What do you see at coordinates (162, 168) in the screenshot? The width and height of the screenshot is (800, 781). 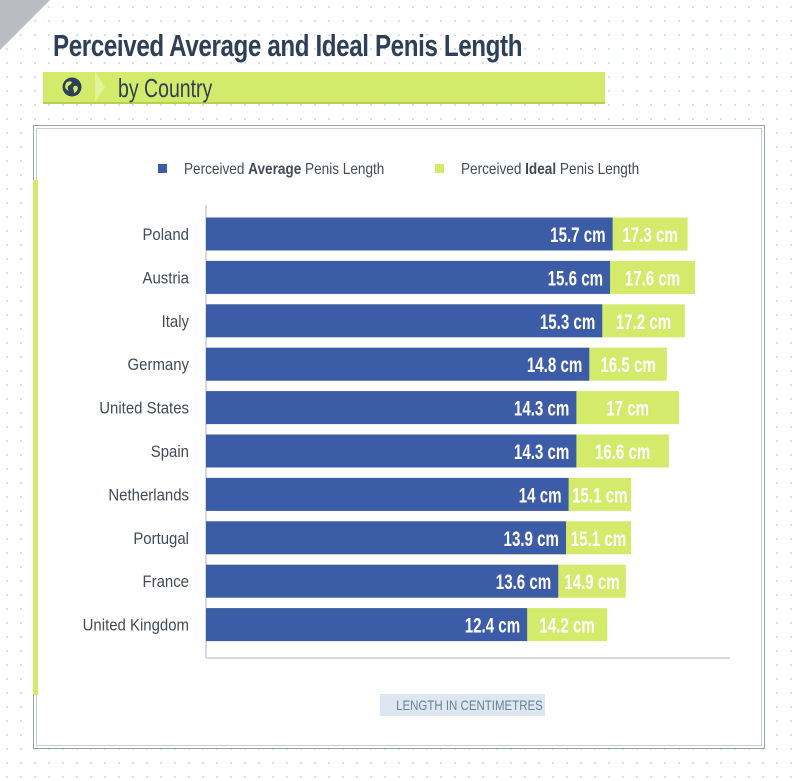 I see `legend-swatch-average` at bounding box center [162, 168].